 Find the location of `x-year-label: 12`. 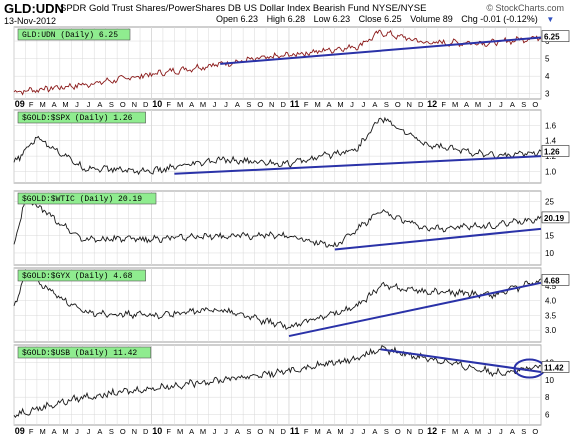

x-year-label: 12 is located at coordinates (432, 431).